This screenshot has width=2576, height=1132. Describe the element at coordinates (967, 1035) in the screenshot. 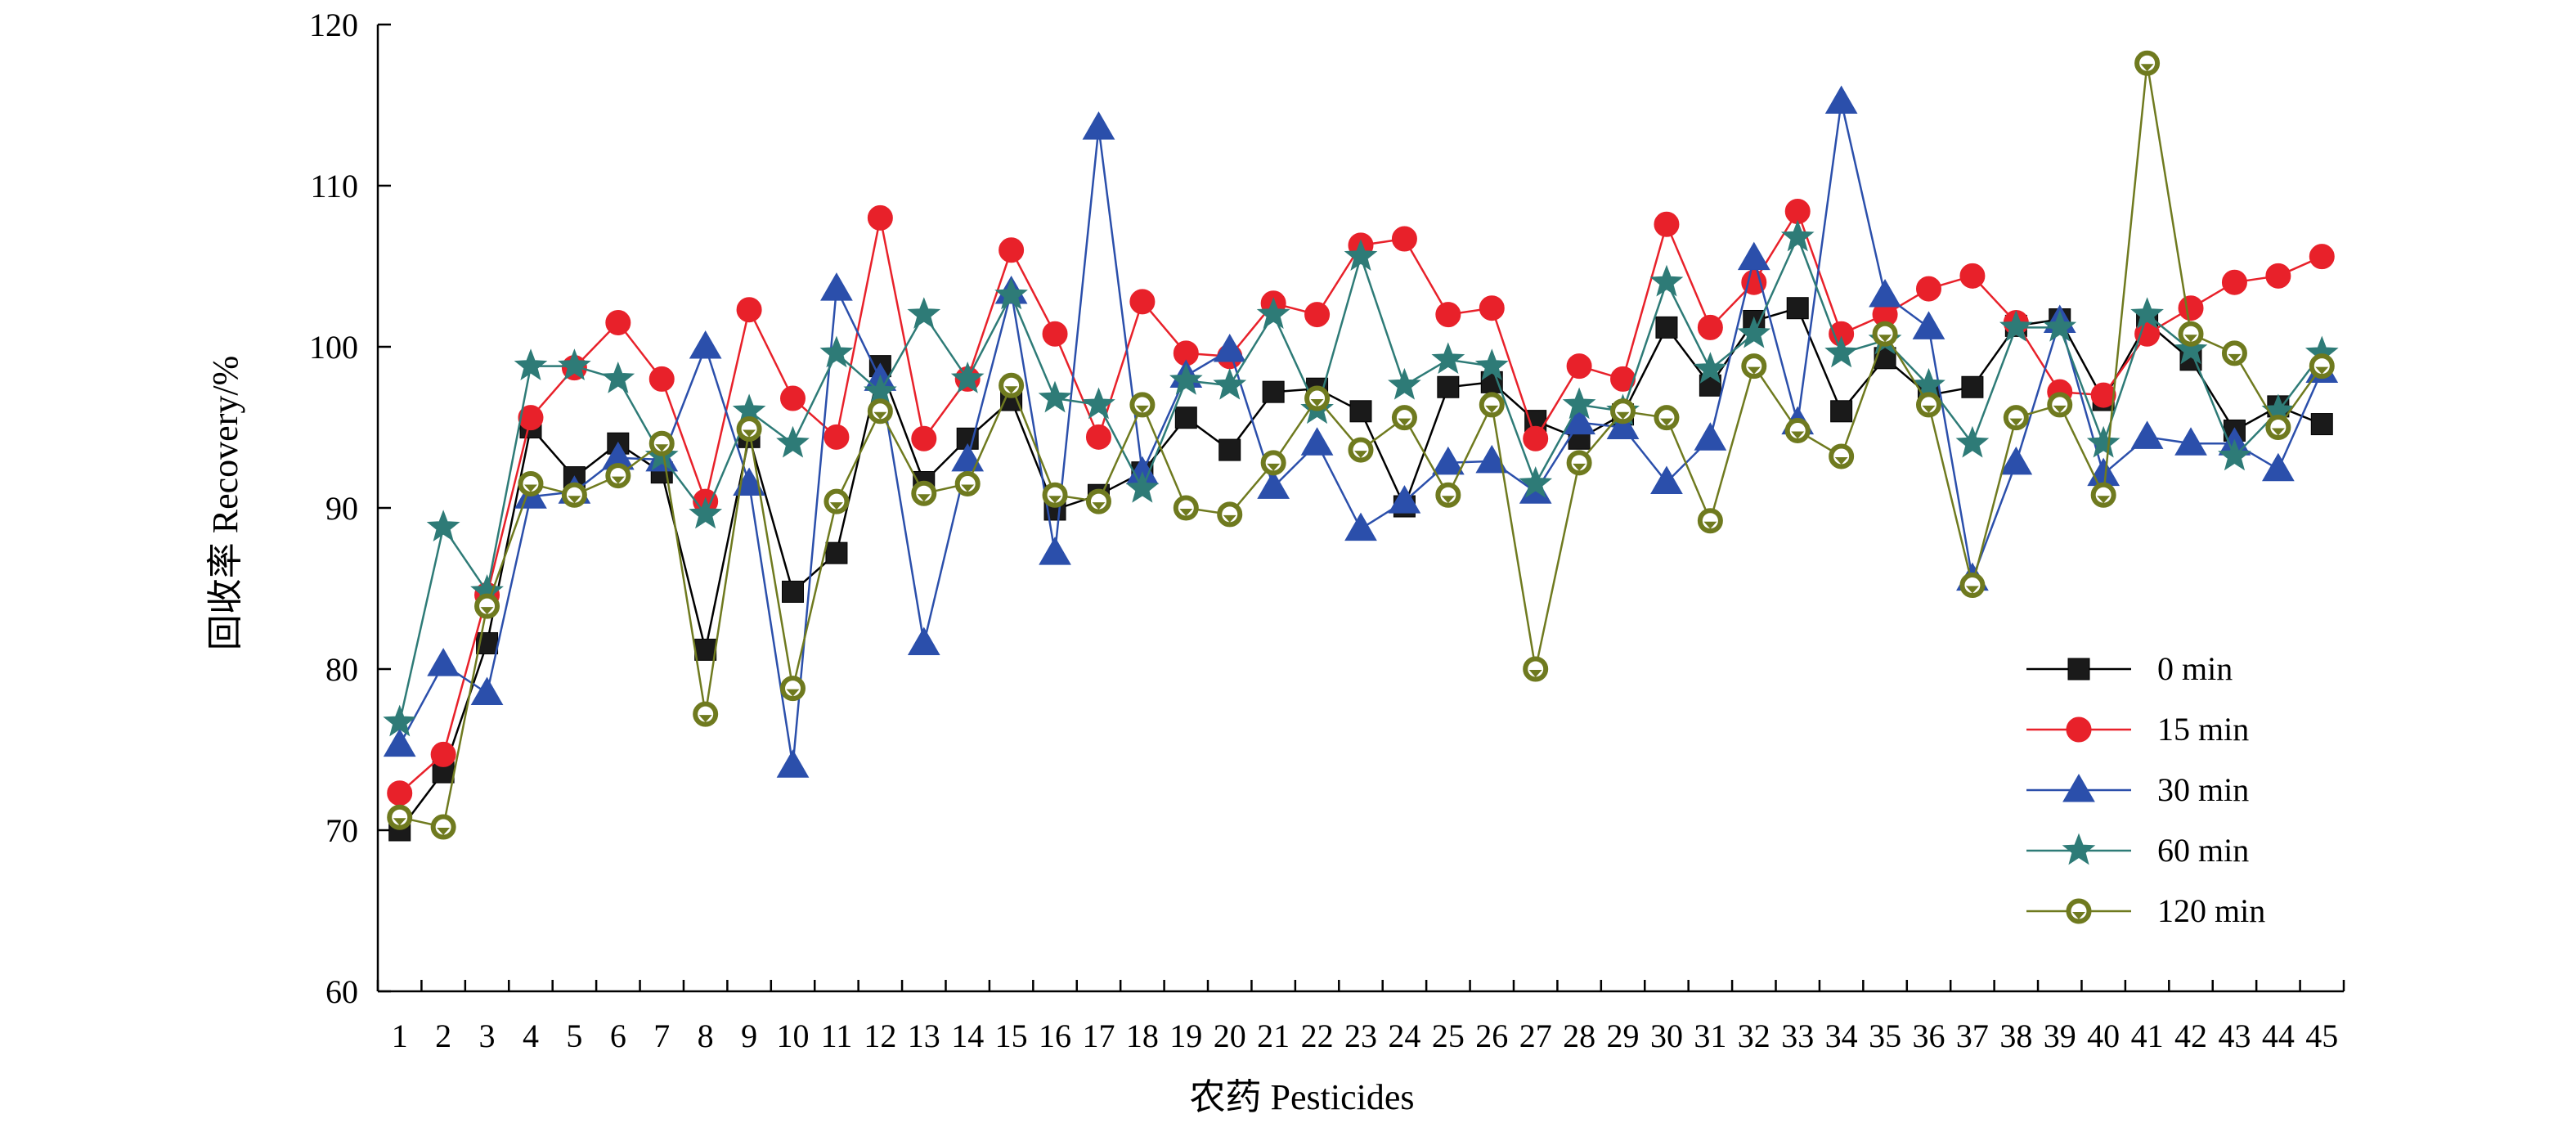

I see `x-tick-label: 14` at that location.